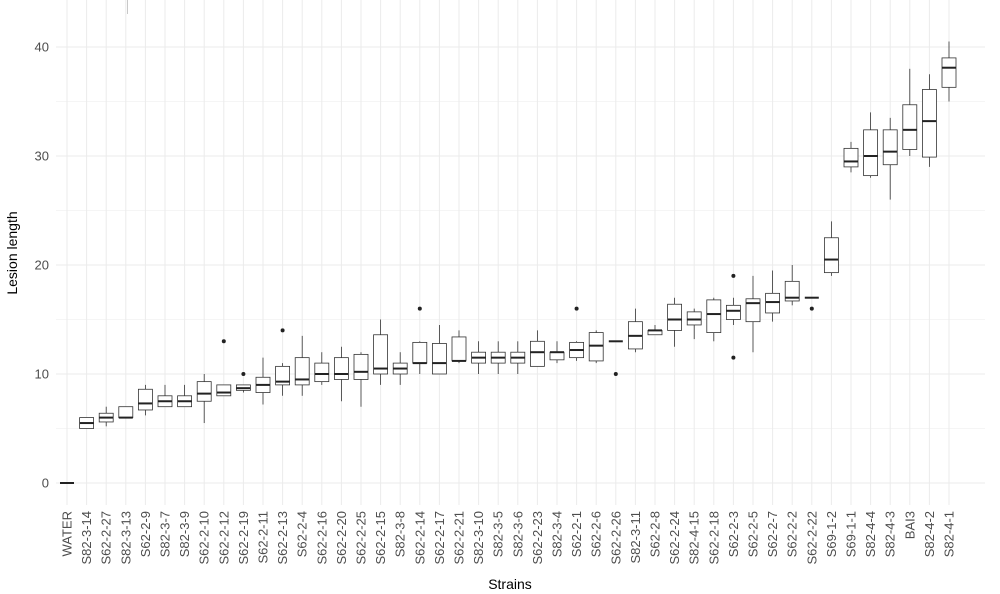  Describe the element at coordinates (694, 537) in the screenshot. I see `x-tick-label: S82-4-15` at that location.